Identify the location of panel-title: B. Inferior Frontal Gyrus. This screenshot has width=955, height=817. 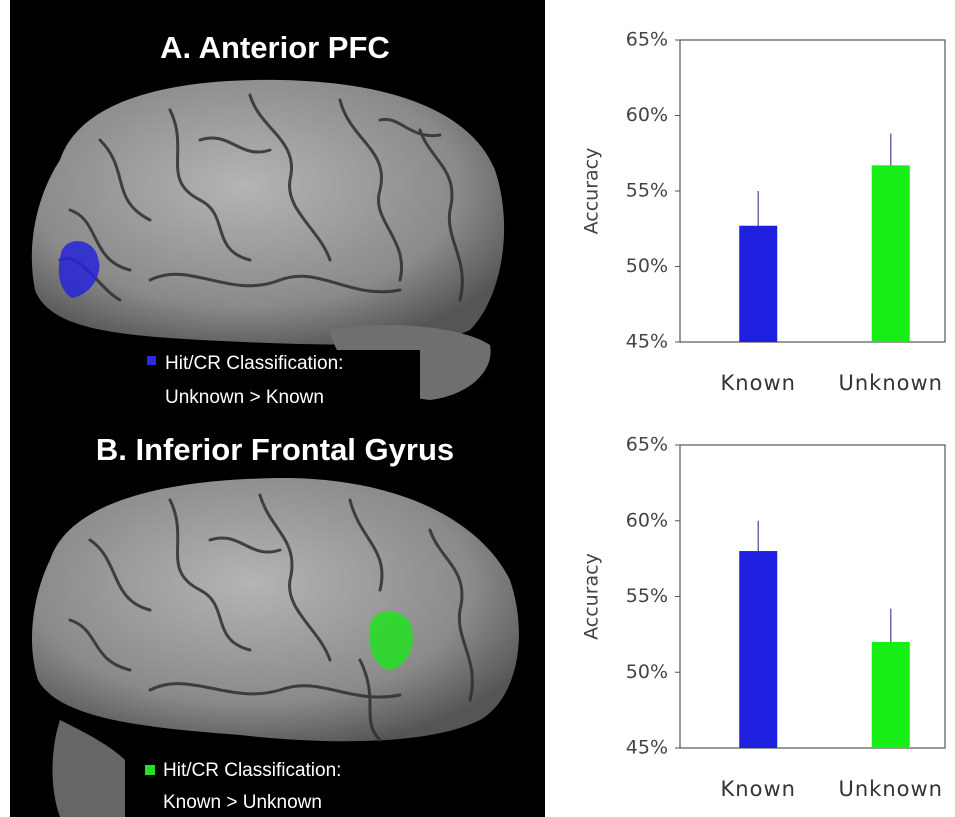
(275, 449).